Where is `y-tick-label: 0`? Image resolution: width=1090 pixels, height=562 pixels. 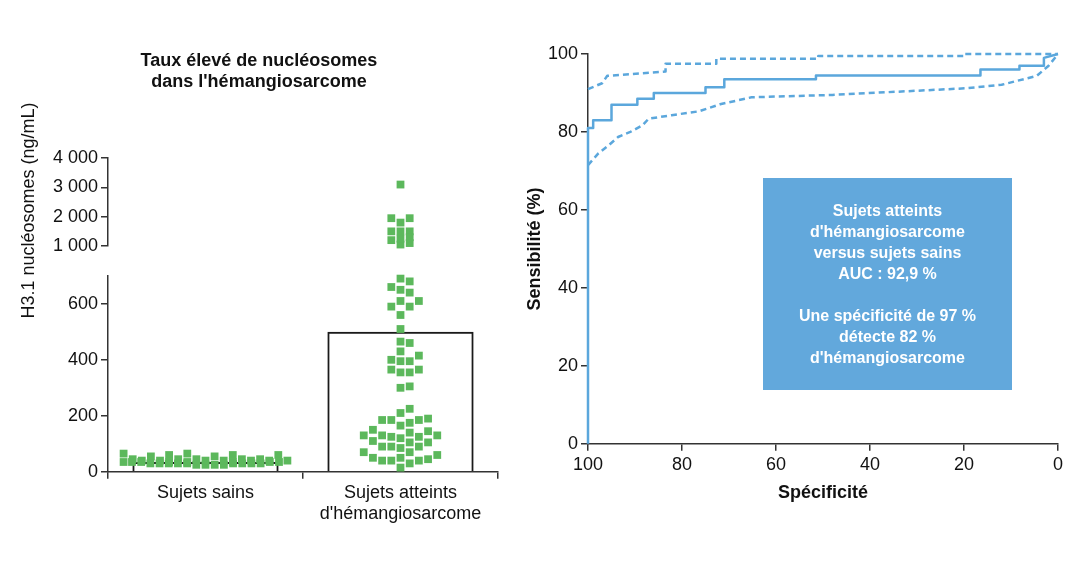 y-tick-label: 0 is located at coordinates (572, 442).